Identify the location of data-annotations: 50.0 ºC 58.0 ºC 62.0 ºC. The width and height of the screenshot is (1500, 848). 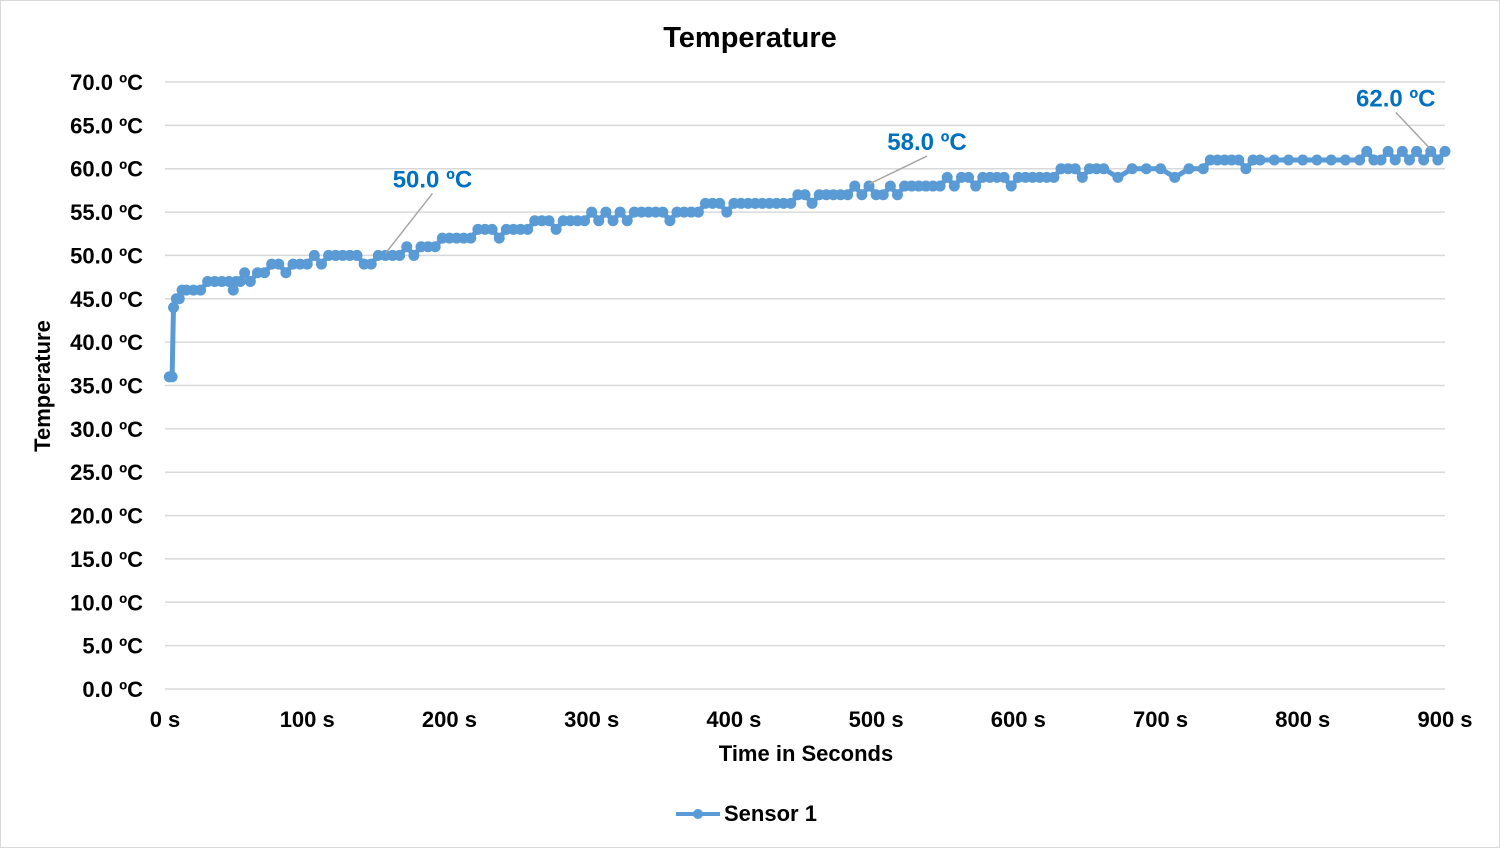
(910, 169).